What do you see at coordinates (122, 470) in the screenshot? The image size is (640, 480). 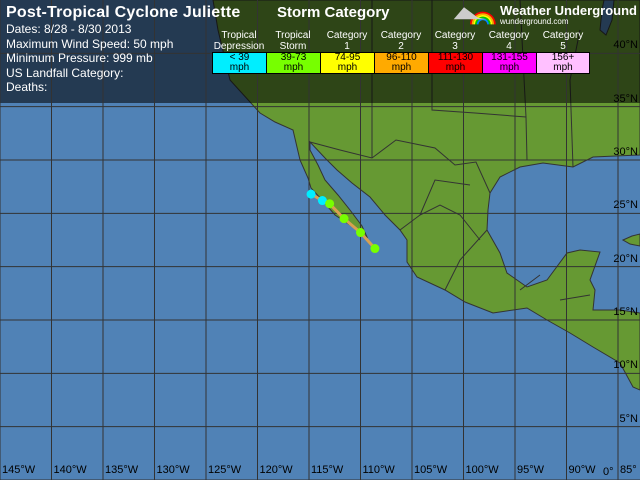 I see `longitude-label: 135°W` at bounding box center [122, 470].